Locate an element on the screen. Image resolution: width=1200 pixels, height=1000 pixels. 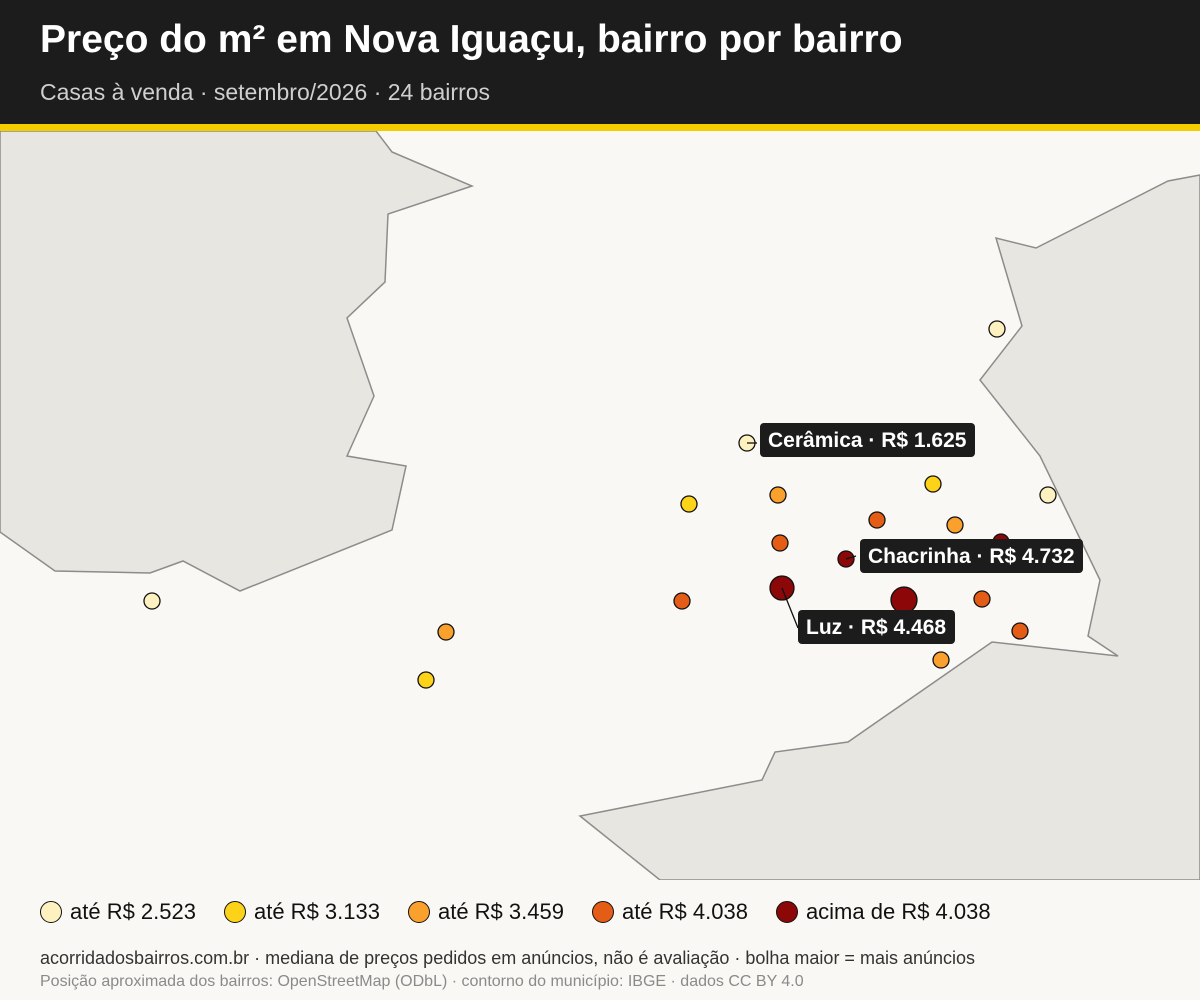
callout-cermica: Cerâmica · R$ 1.625 is located at coordinates (861, 440).